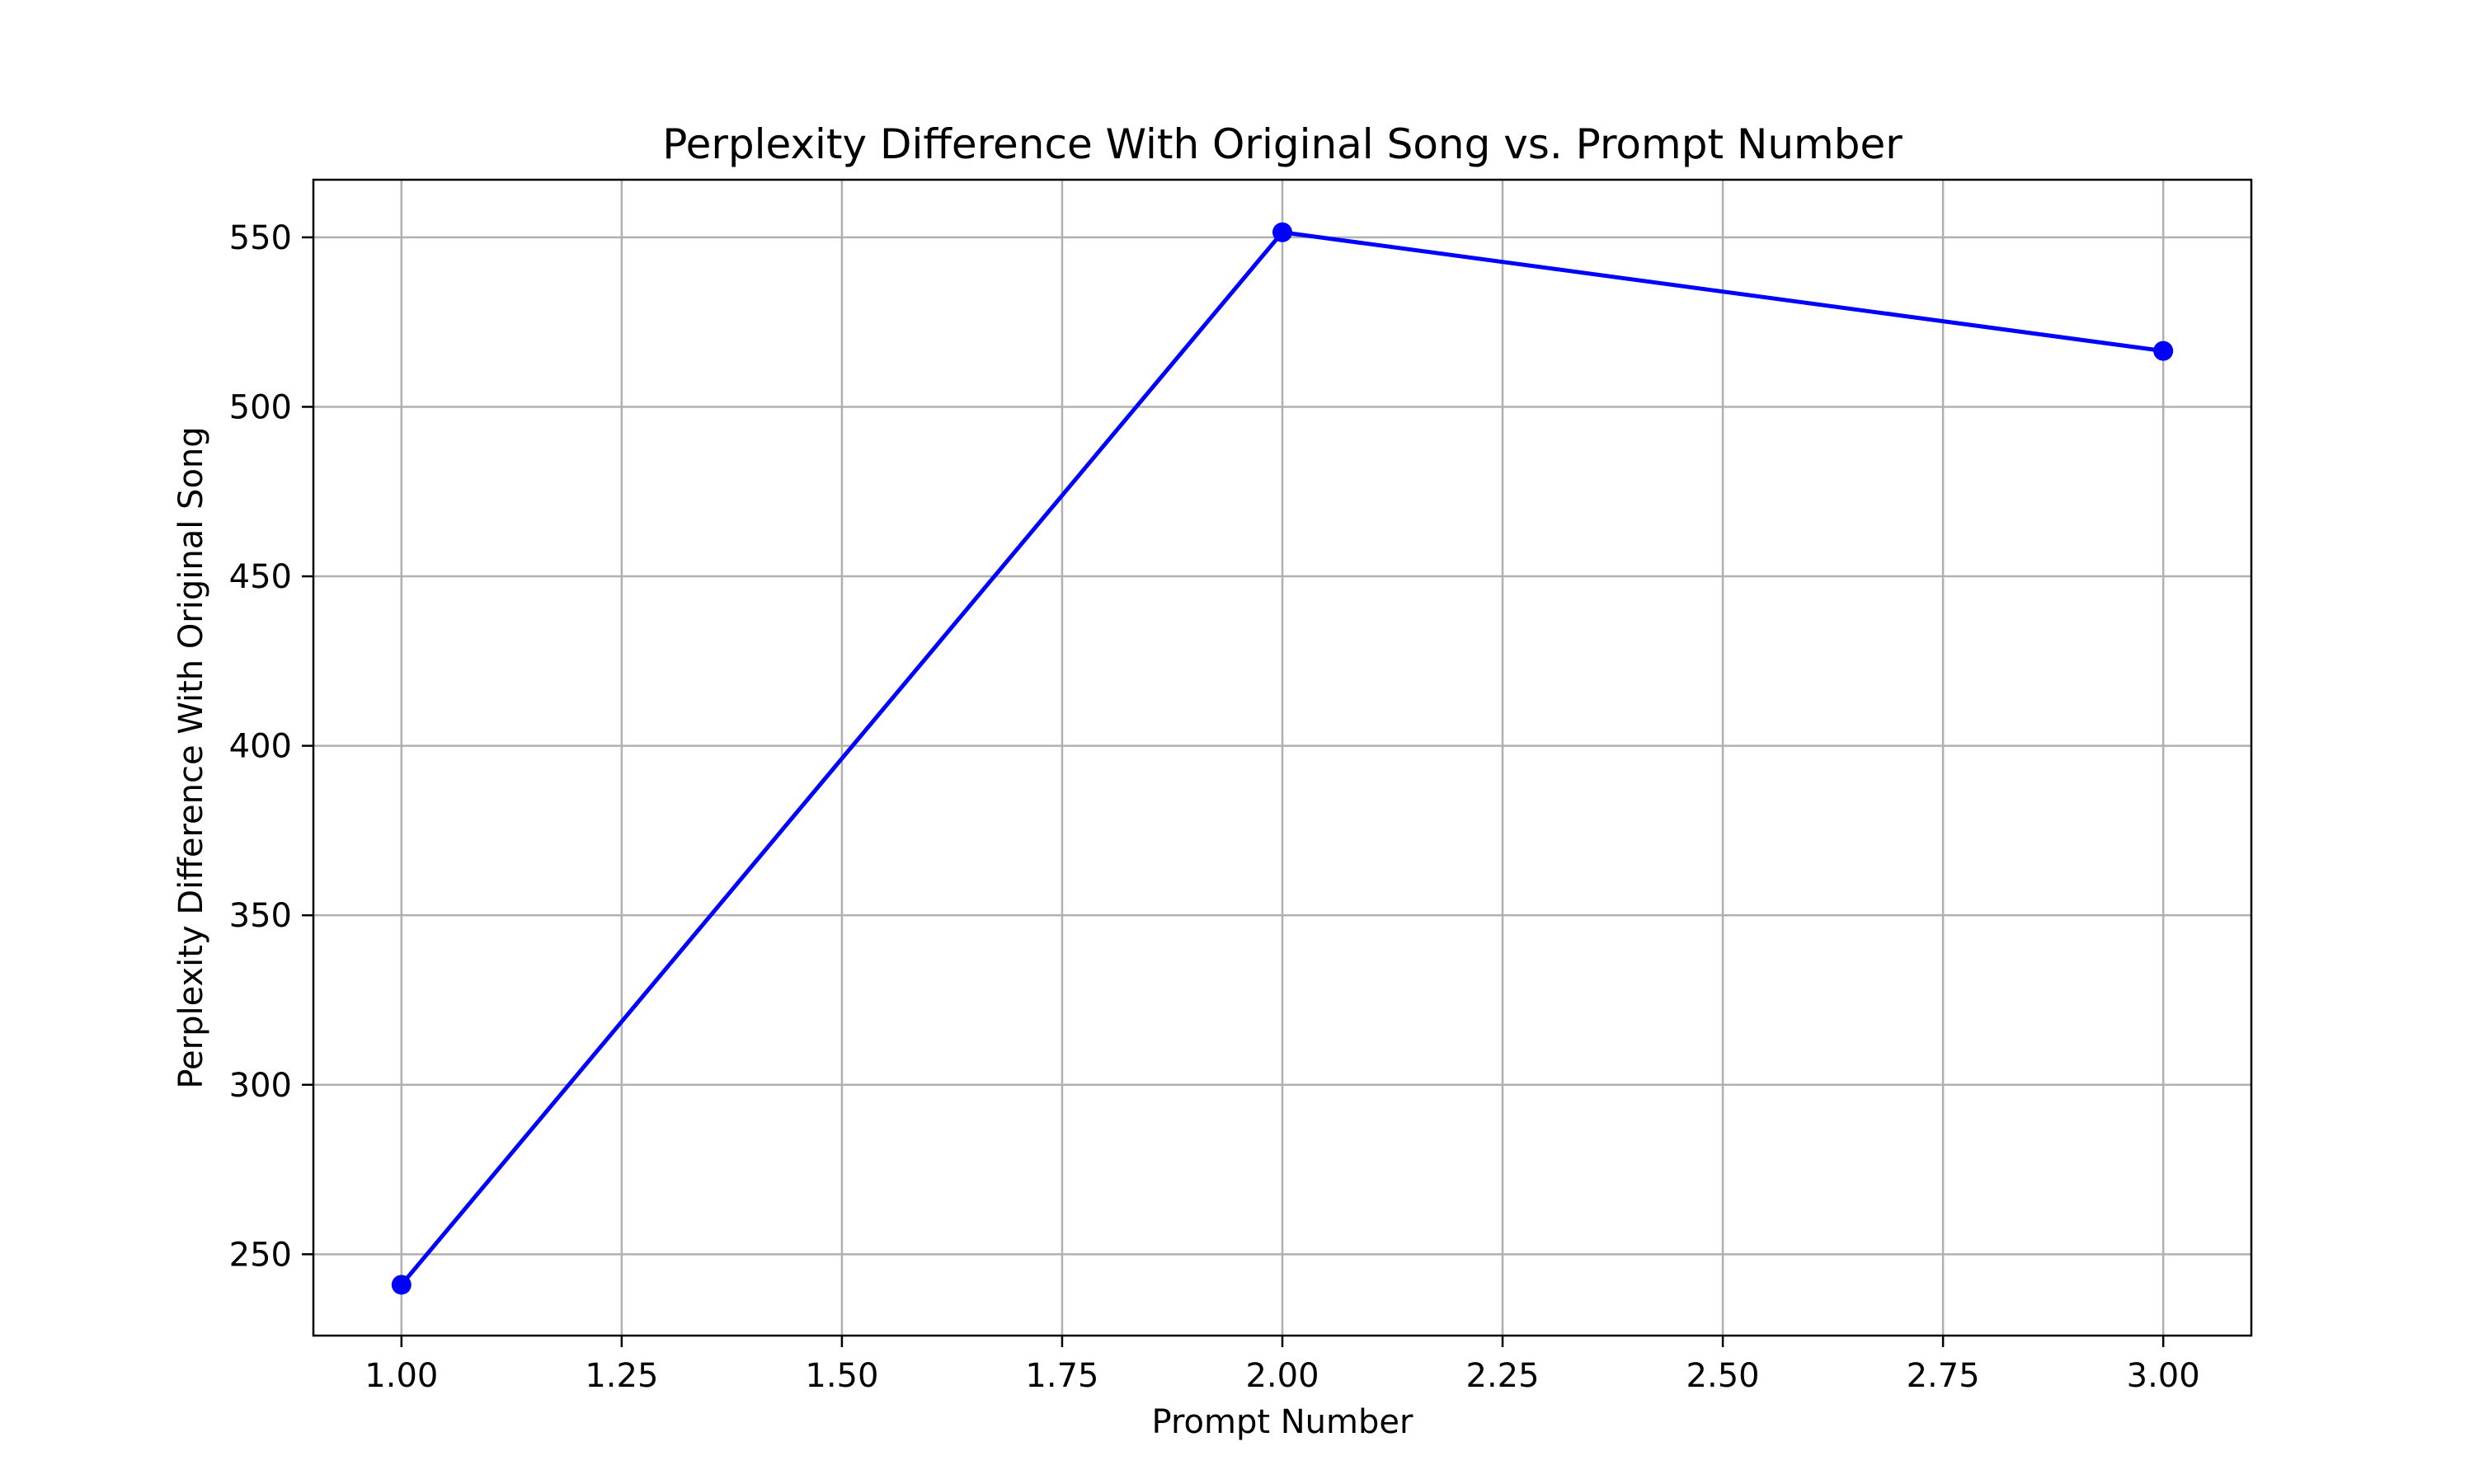  Describe the element at coordinates (1723, 1376) in the screenshot. I see `x-tick-label: 2.50` at that location.